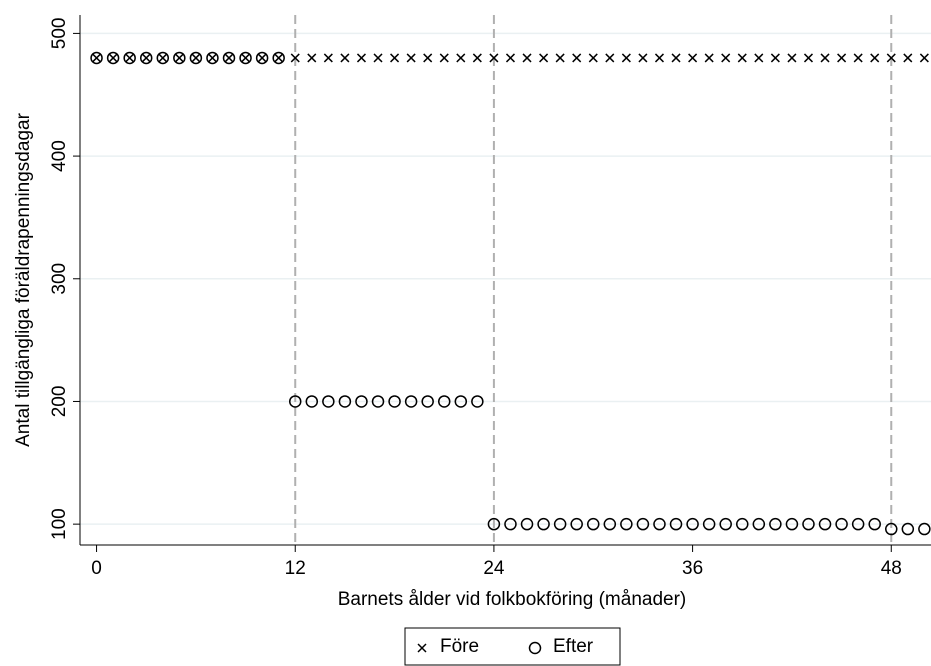  What do you see at coordinates (59, 402) in the screenshot?
I see `y-tick-label: 200` at bounding box center [59, 402].